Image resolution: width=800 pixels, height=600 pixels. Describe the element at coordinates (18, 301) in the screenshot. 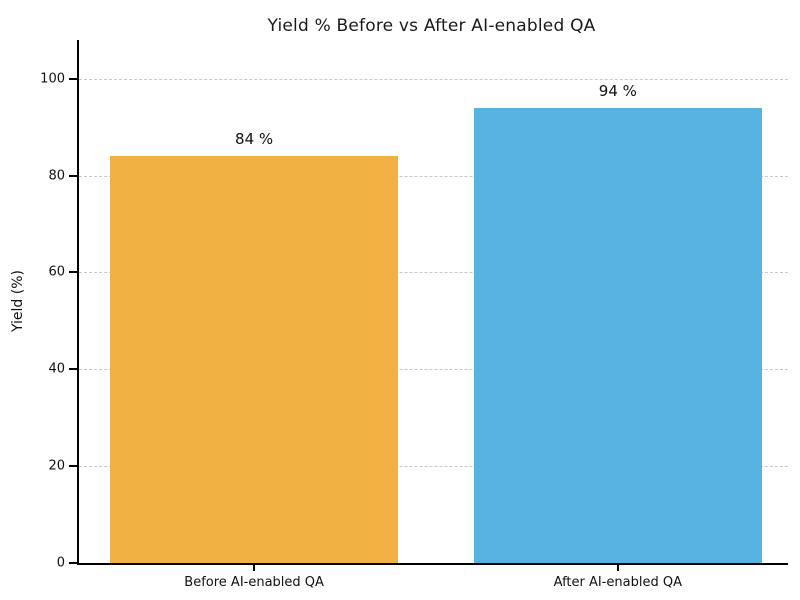

I see `y-axis-label: Yield (%)` at that location.